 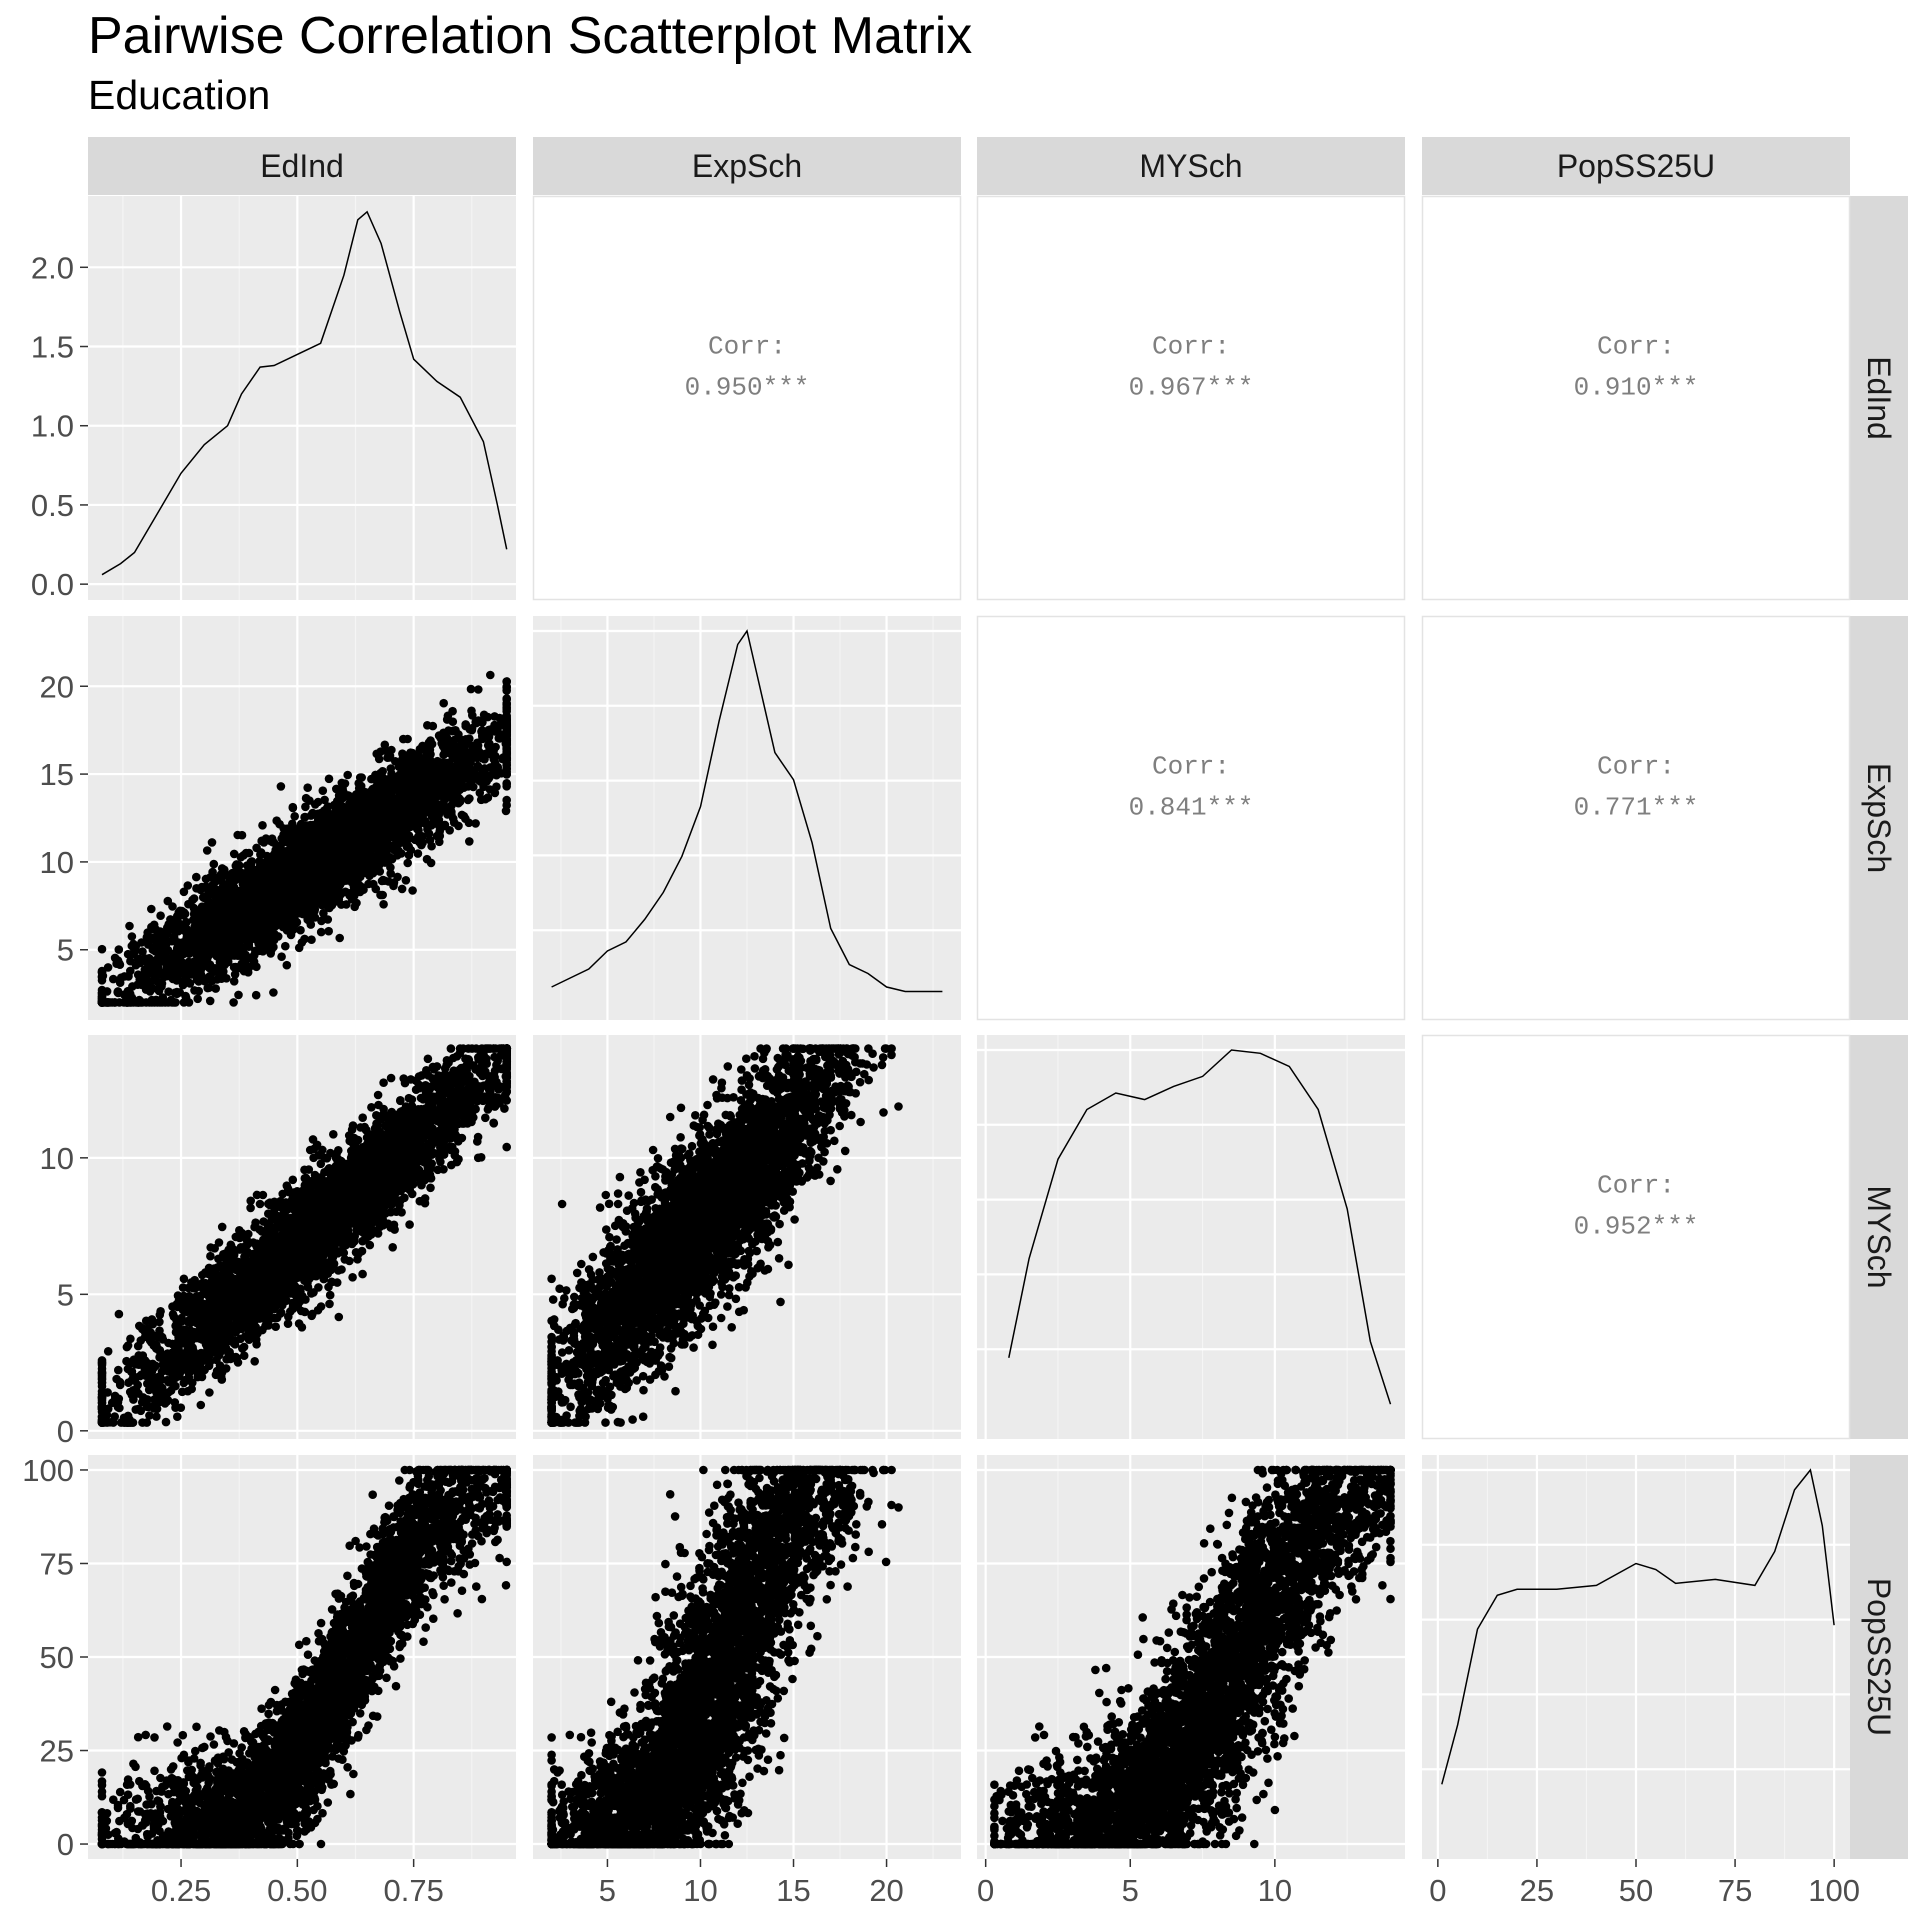 What do you see at coordinates (1879, 1657) in the screenshot?
I see `row-strip-label: PopSS25U` at bounding box center [1879, 1657].